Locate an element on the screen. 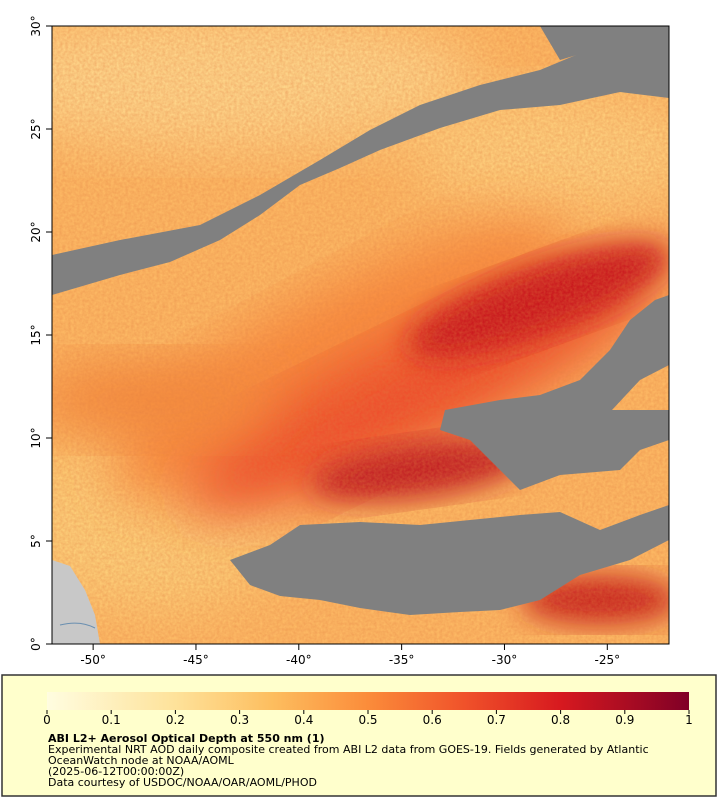 The image size is (720, 804). colorbar-tick-label: 0.4 is located at coordinates (303, 720).